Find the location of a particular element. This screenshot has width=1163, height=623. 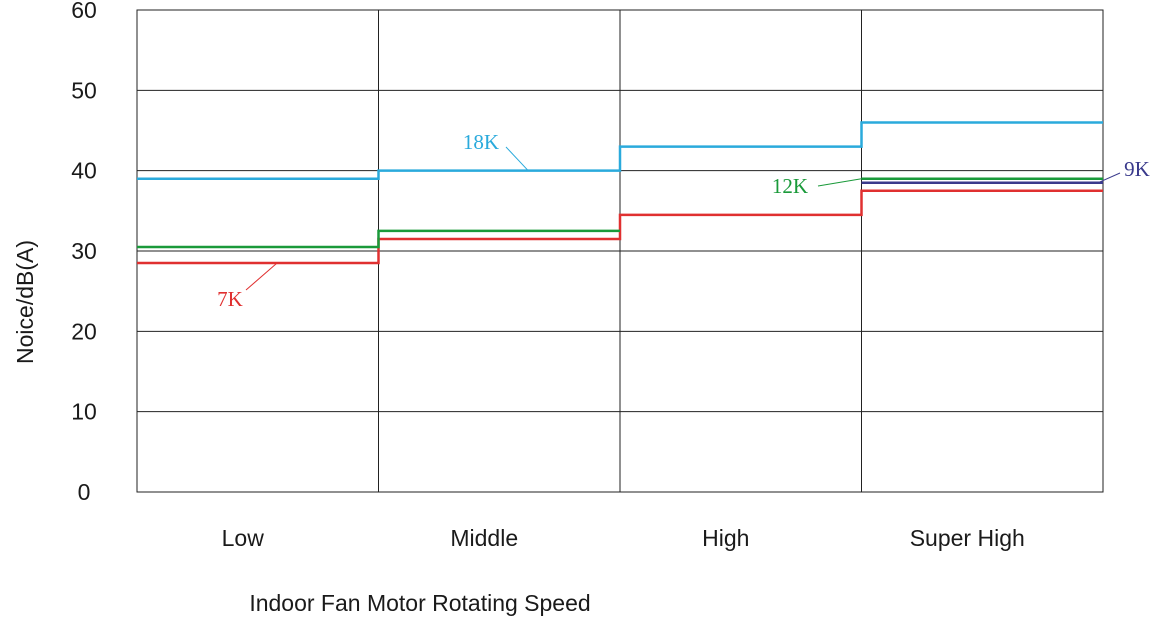

x-tick-label: High is located at coordinates (725, 538).